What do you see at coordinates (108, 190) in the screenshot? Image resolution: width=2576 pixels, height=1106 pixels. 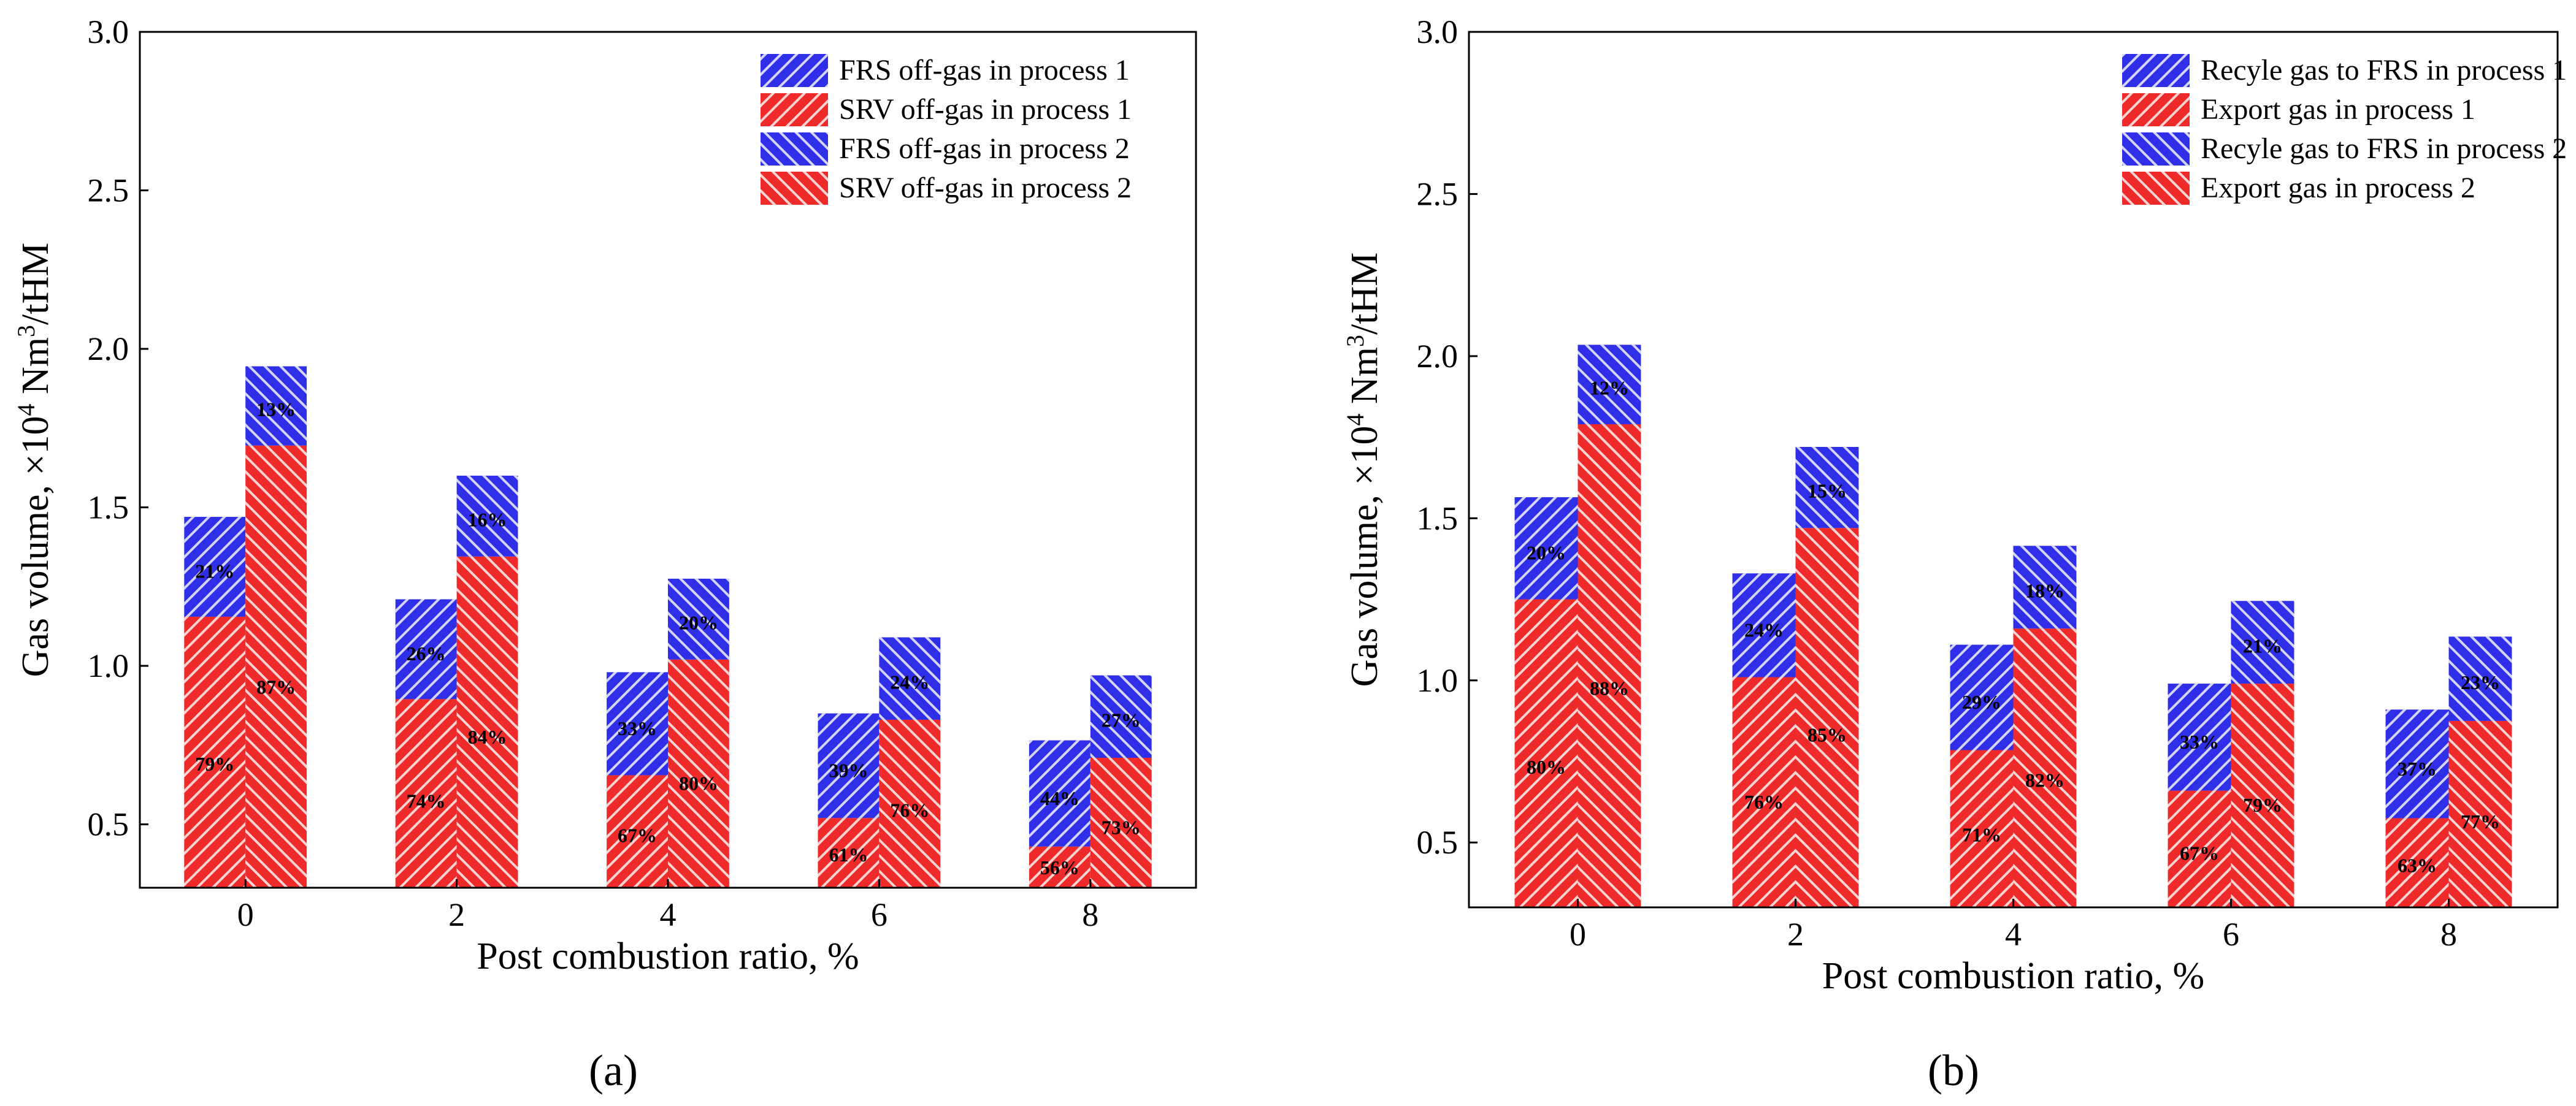 I see `y-tick-label: 2.5` at bounding box center [108, 190].